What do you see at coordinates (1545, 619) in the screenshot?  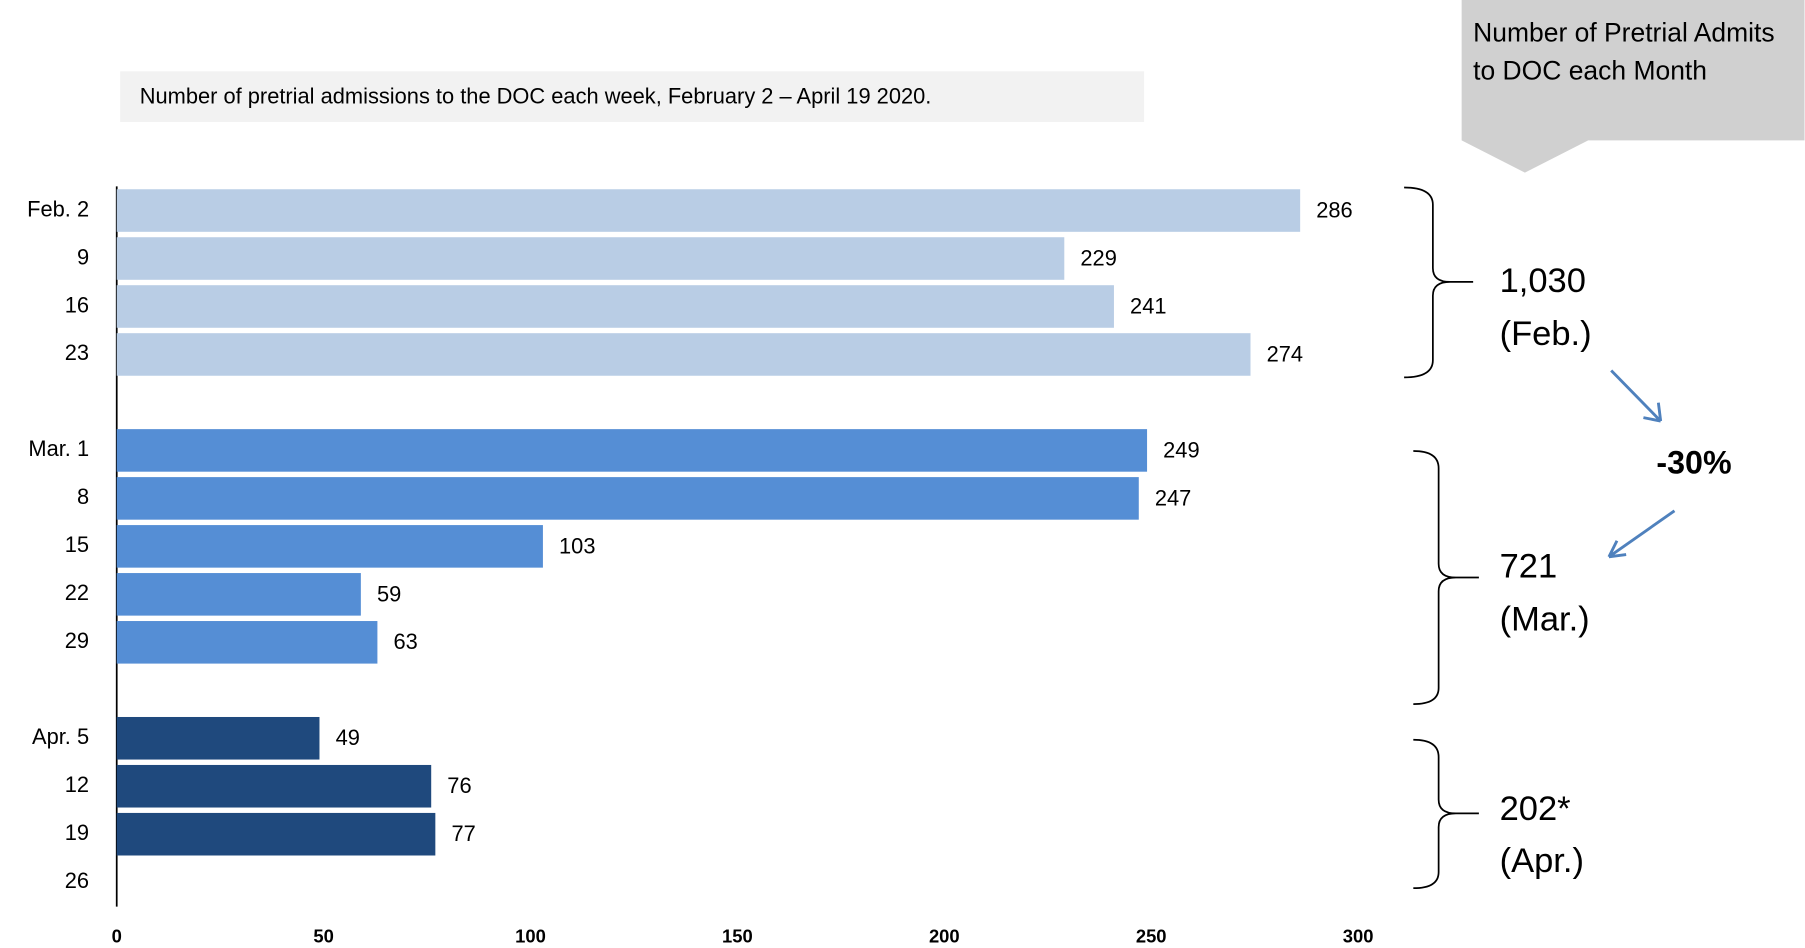 I see `month-label: (Mar.)` at bounding box center [1545, 619].